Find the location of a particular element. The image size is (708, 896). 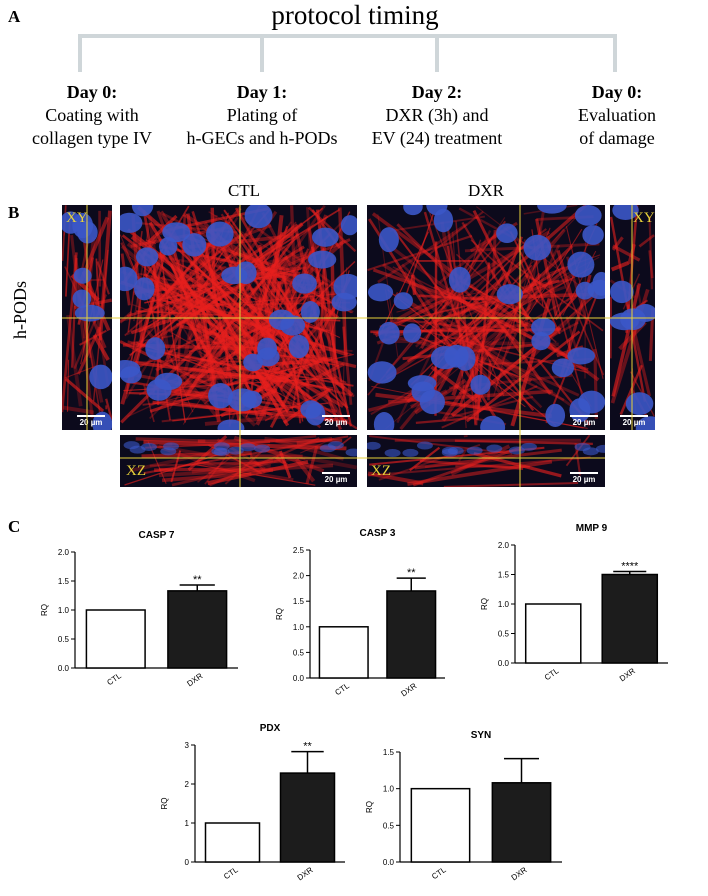

step-text: of damage is located at coordinates (616, 138).